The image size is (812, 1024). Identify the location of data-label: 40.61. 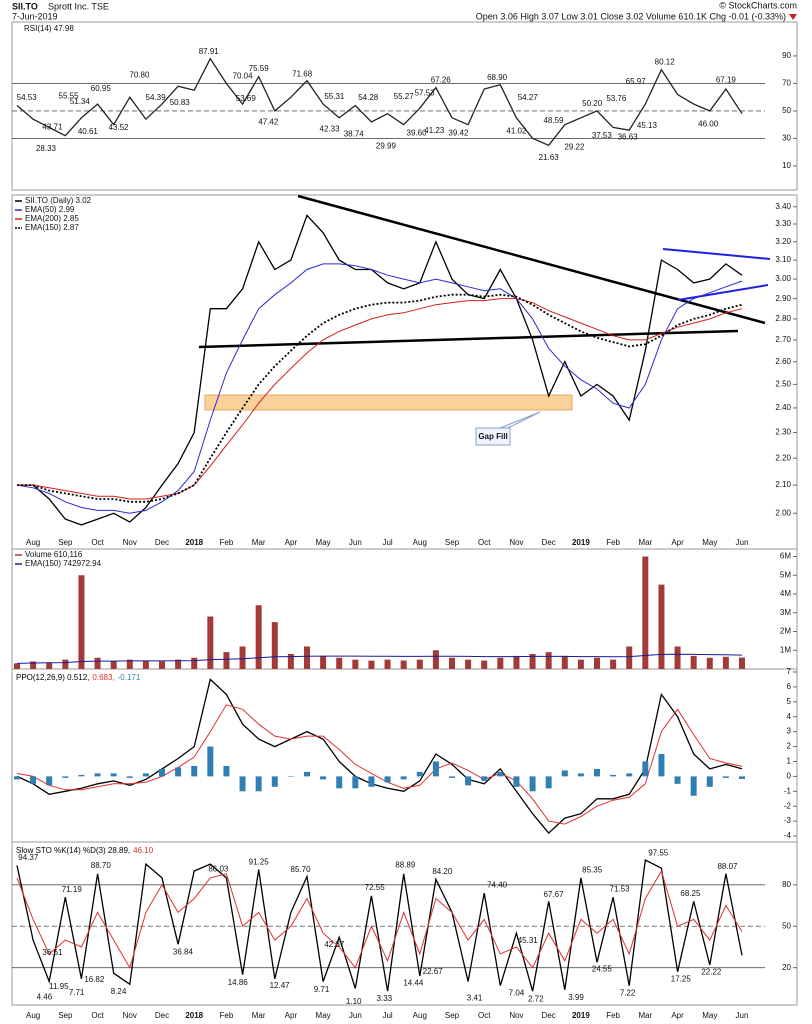
(88, 131).